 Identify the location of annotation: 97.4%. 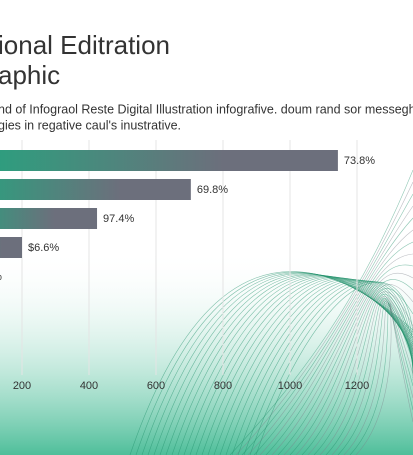
(118, 219).